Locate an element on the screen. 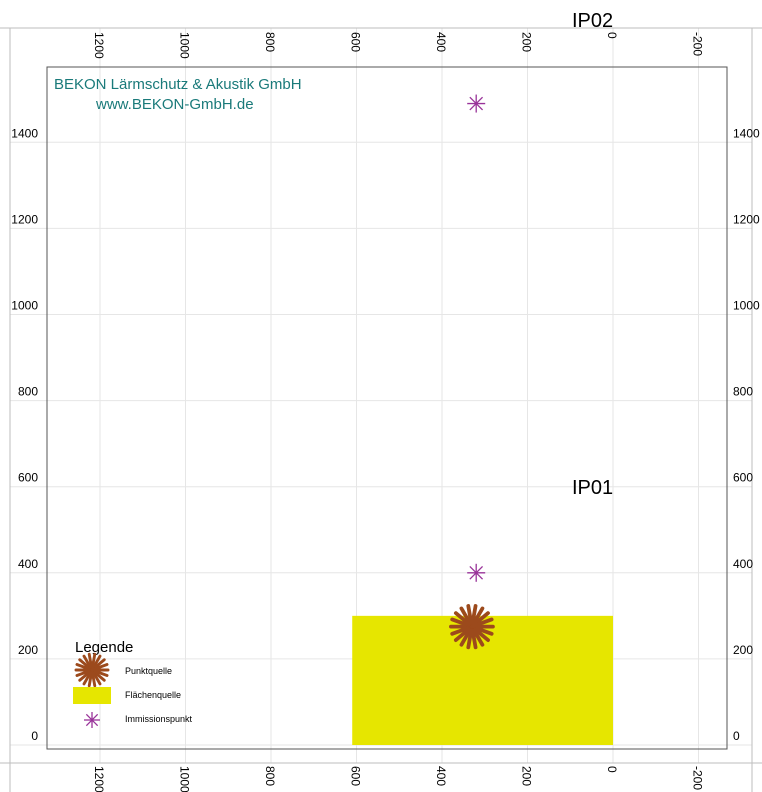  company-website: www.BEKON-GmbH.de is located at coordinates (174, 104).